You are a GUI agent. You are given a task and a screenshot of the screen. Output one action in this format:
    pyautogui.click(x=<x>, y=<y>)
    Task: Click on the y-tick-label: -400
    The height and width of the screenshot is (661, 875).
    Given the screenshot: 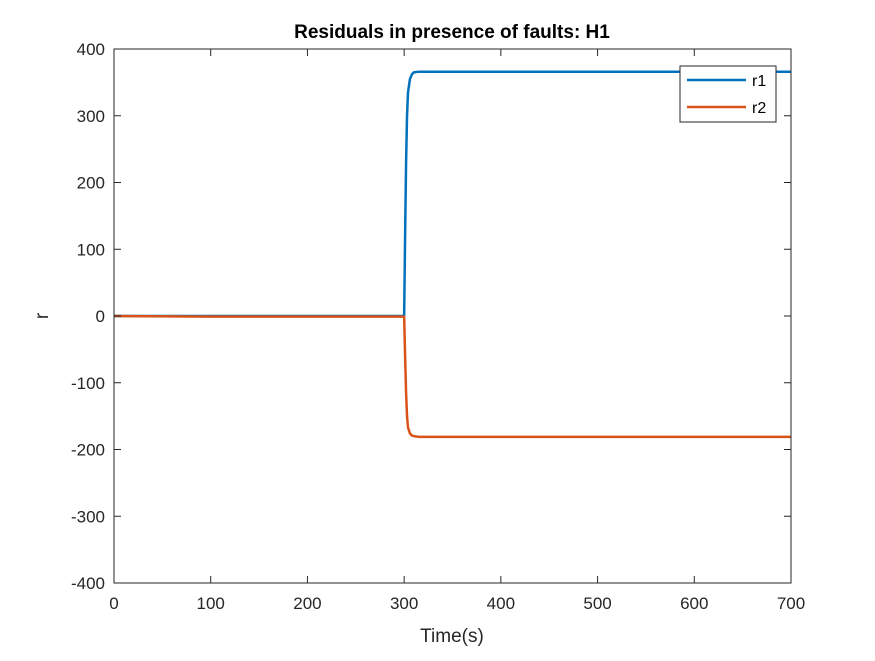 What is the action you would take?
    pyautogui.click(x=88, y=583)
    